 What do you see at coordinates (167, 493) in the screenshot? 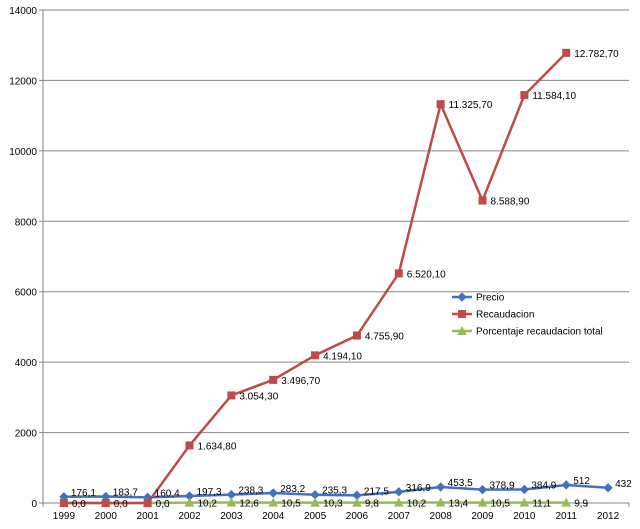
I see `data-label: 160,4` at bounding box center [167, 493].